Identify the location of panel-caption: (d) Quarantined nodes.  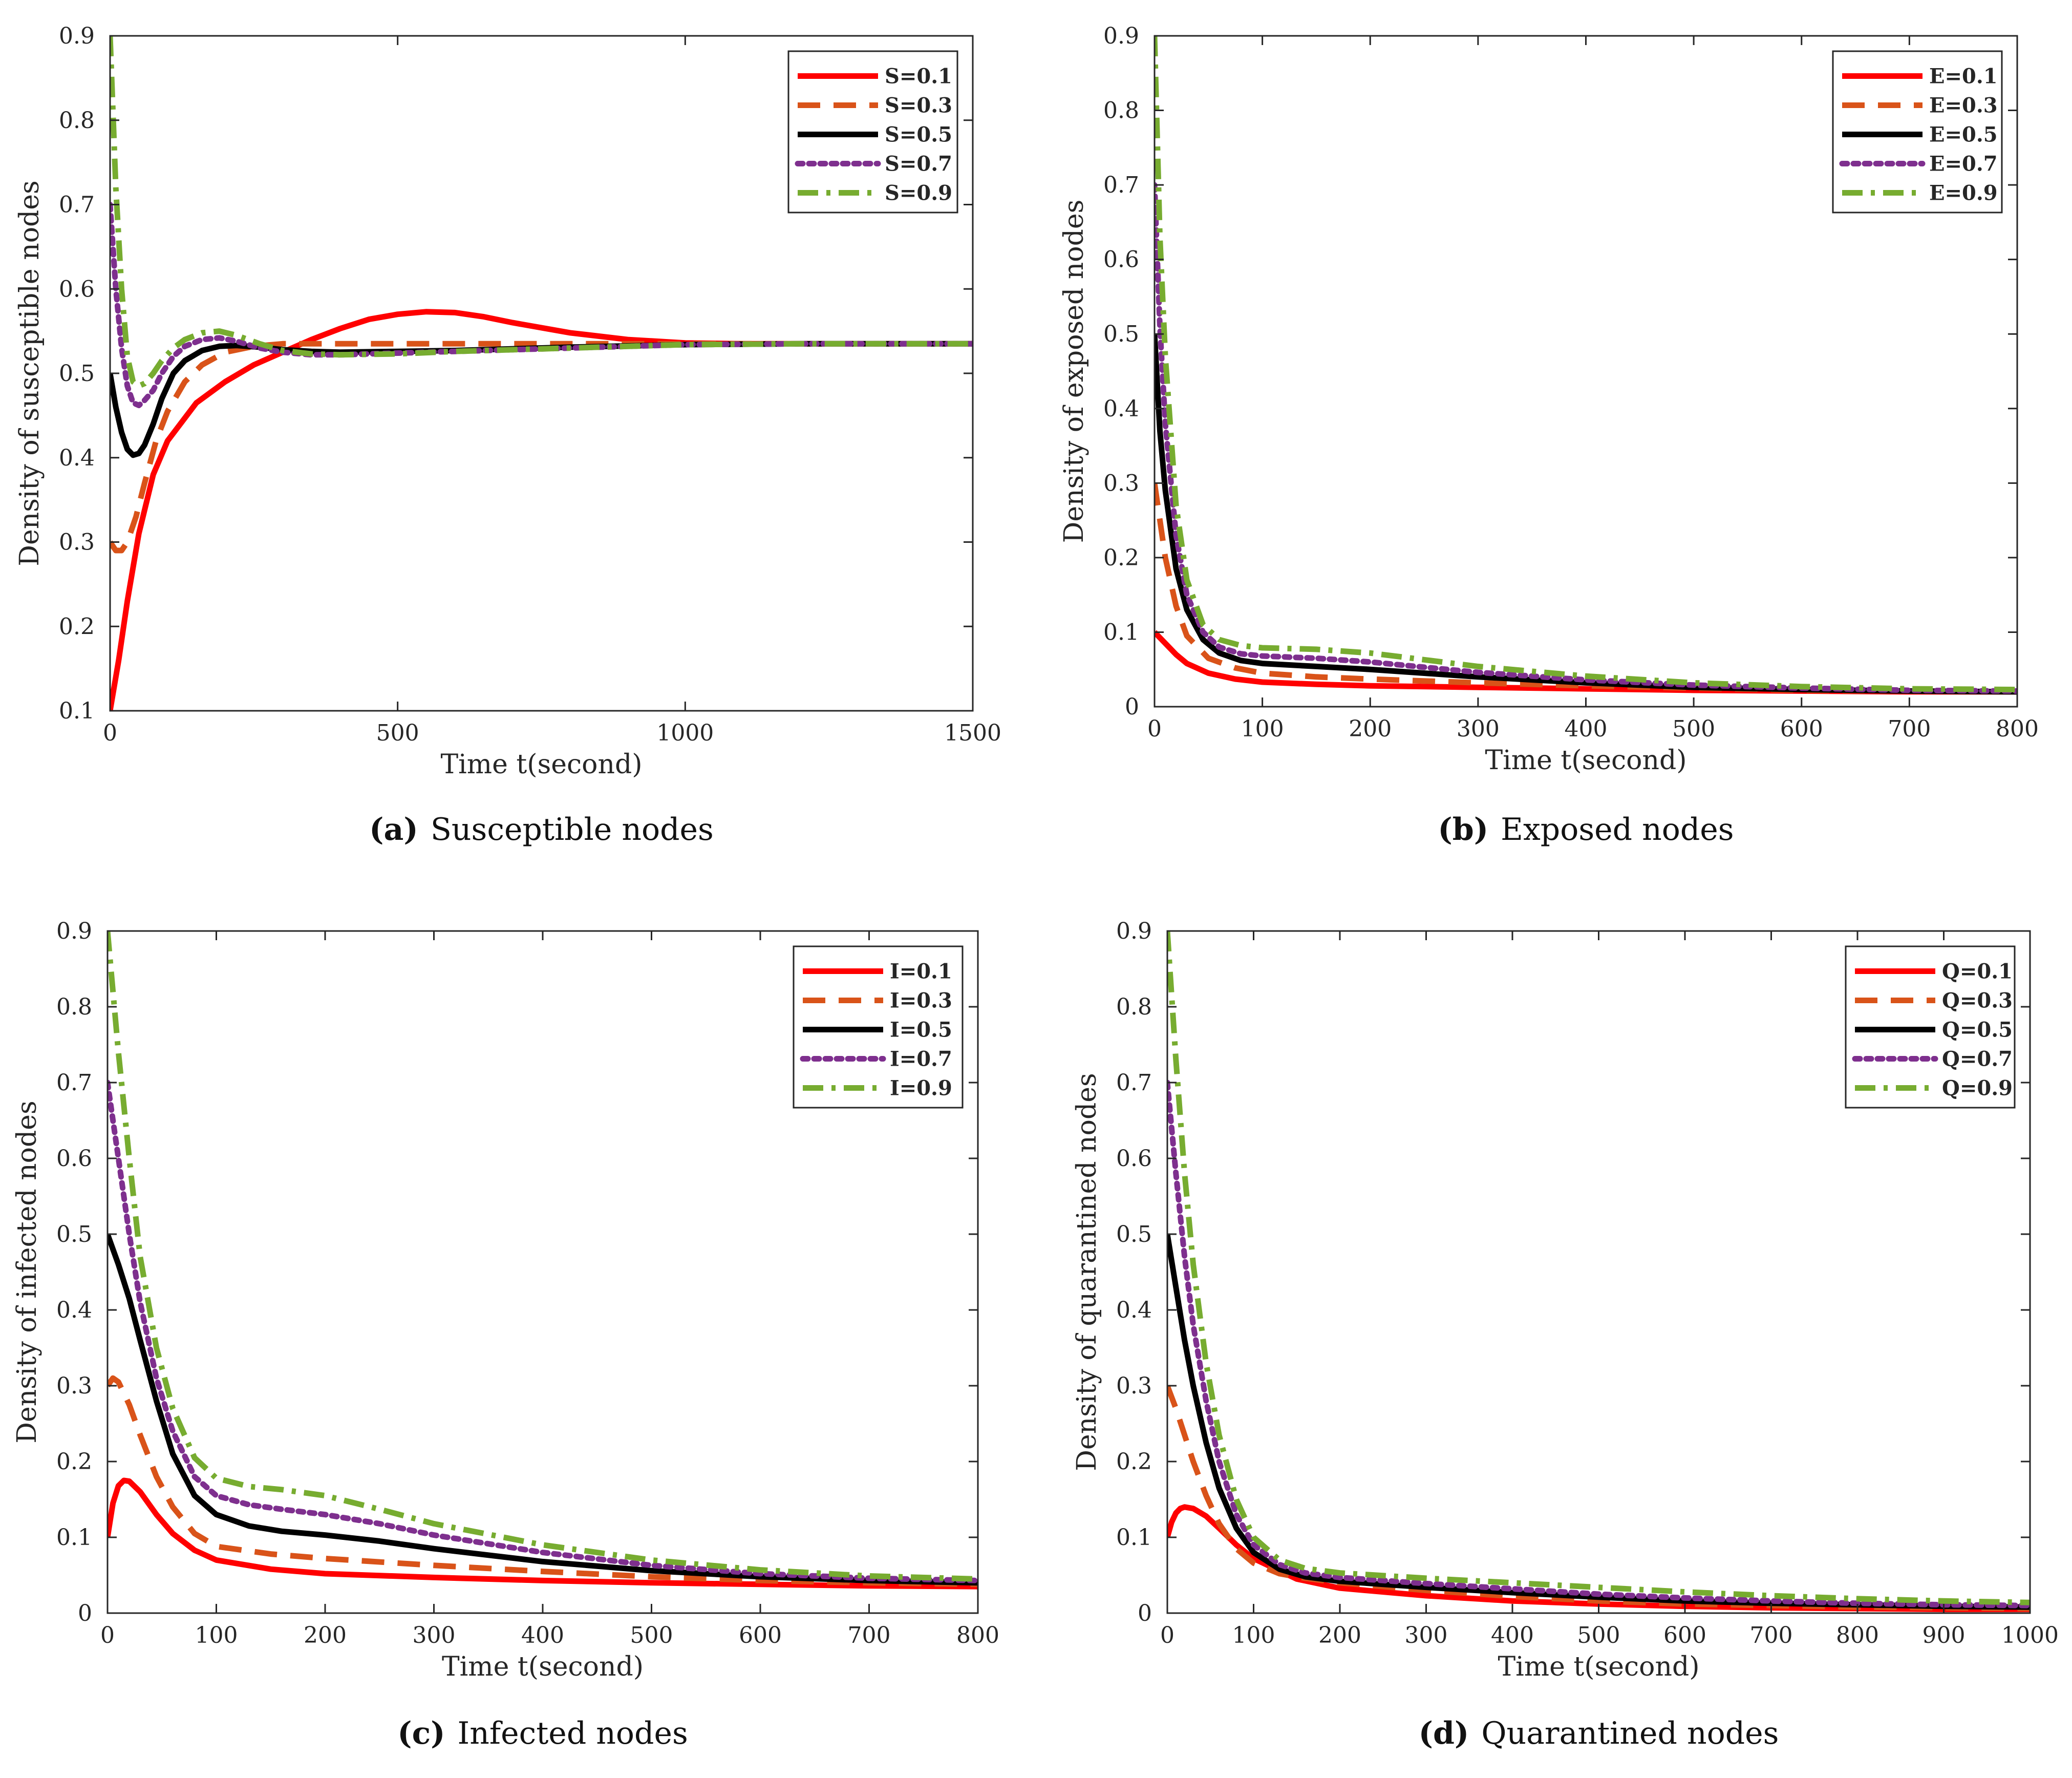
(1599, 1733).